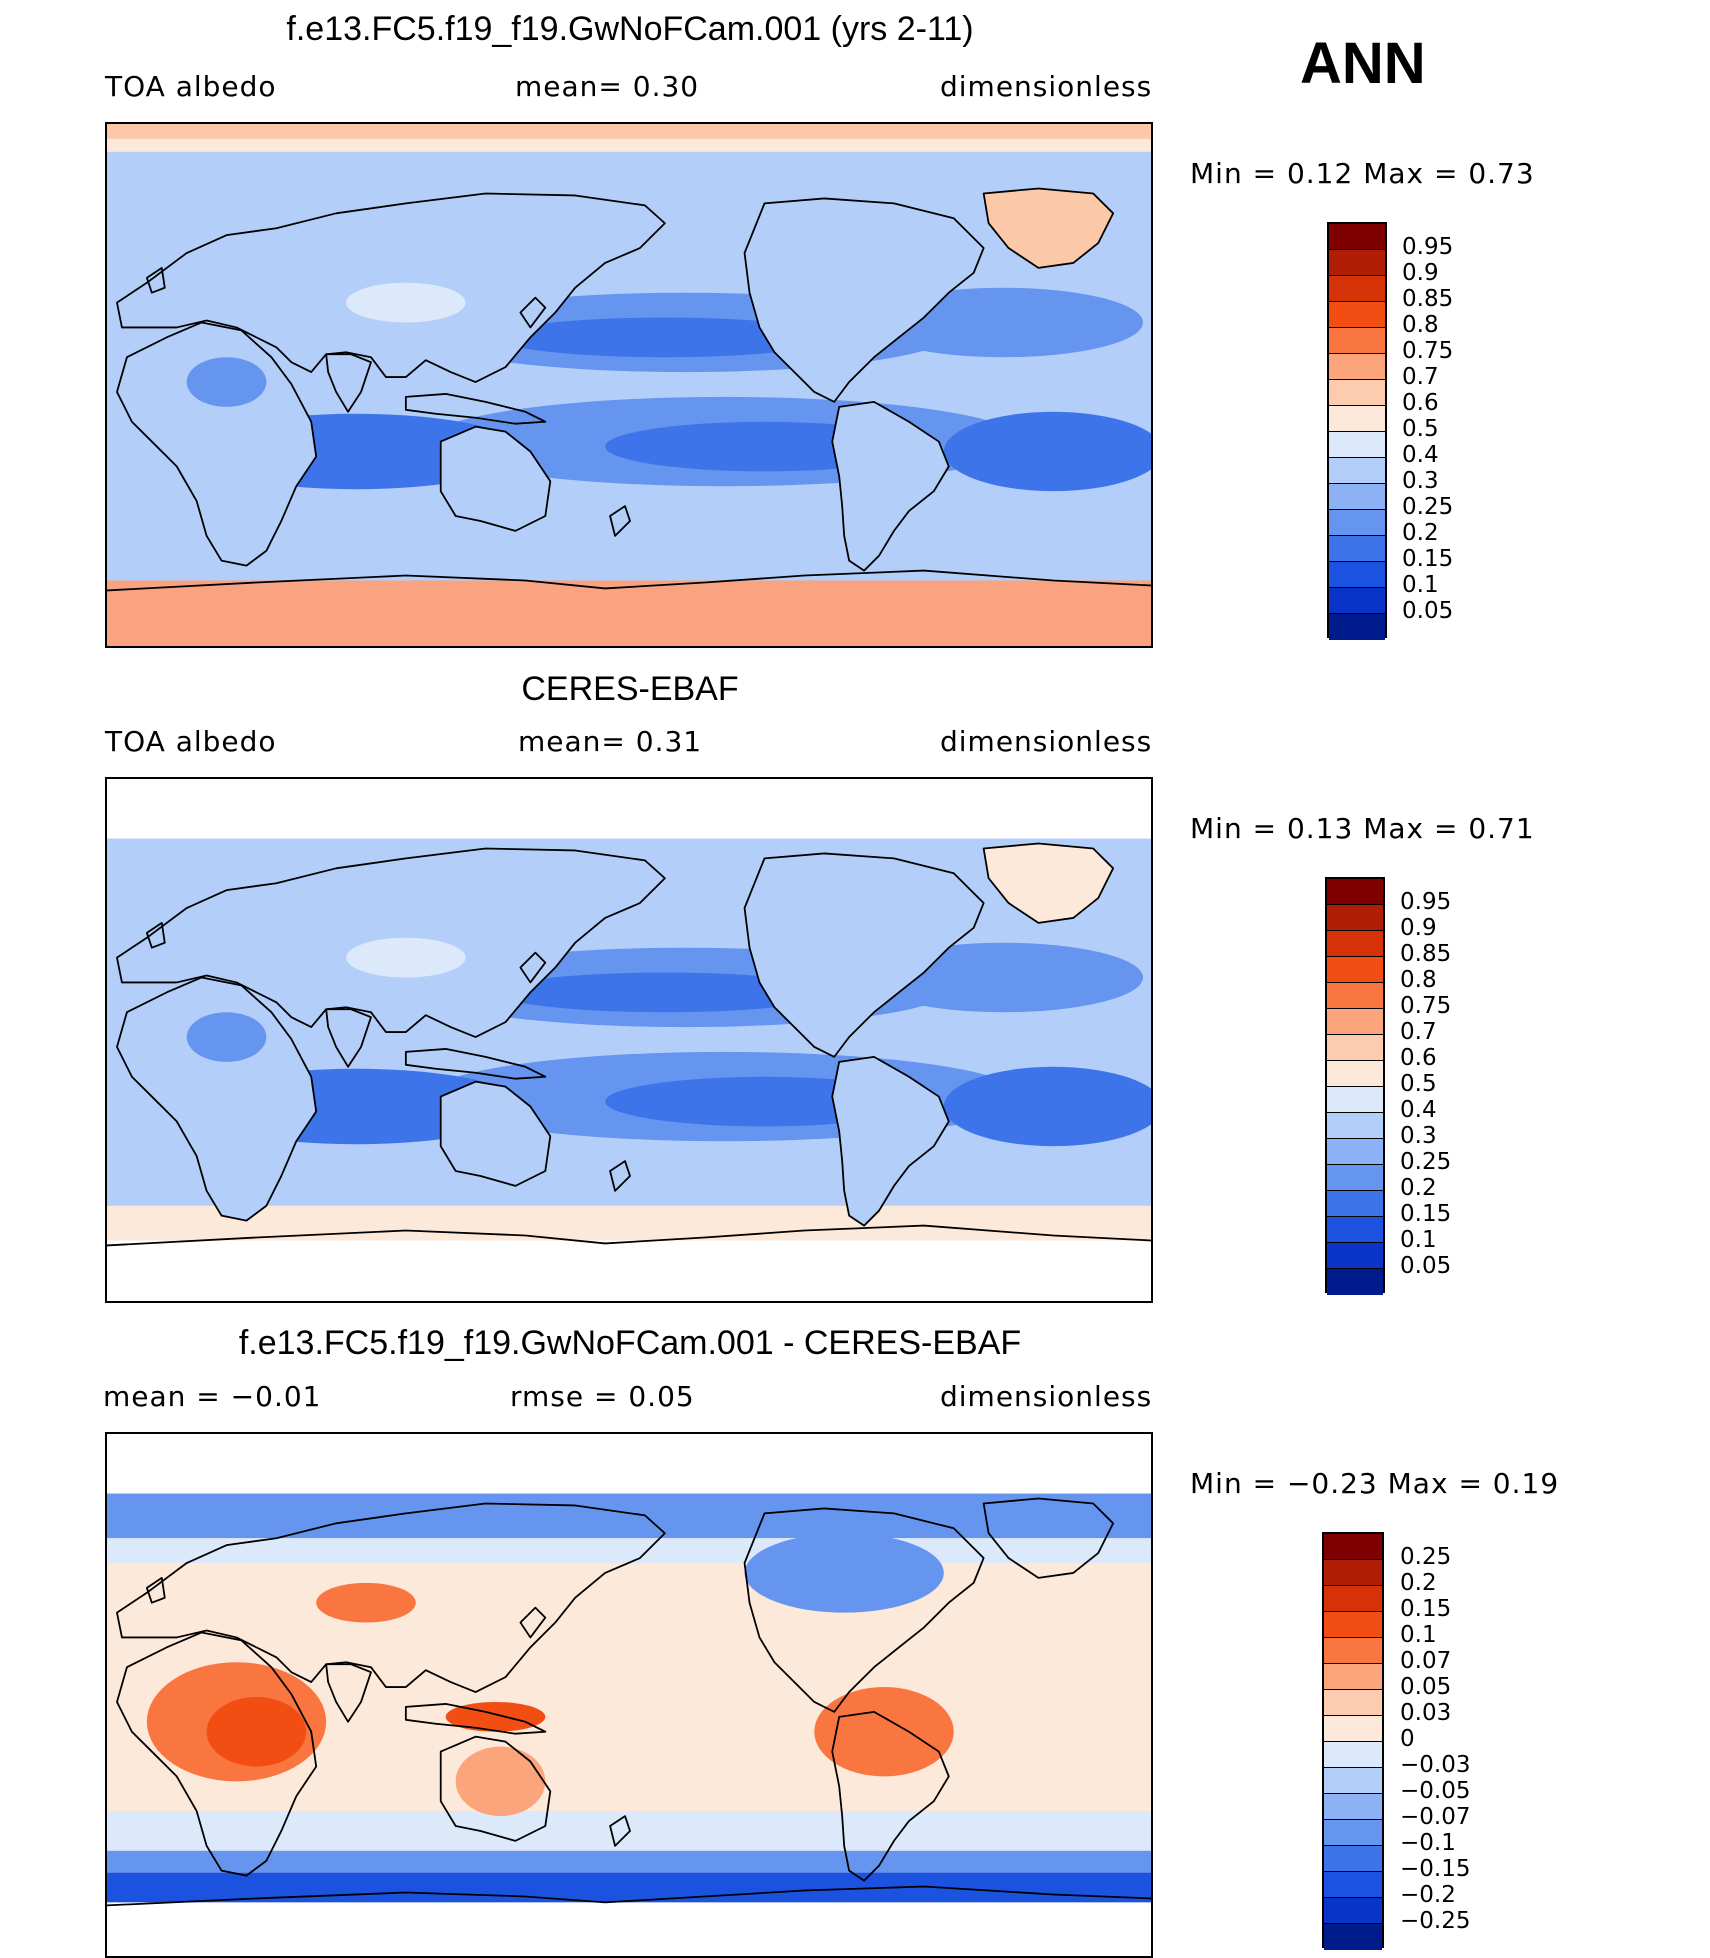 The width and height of the screenshot is (1710, 1958). I want to click on land-fill-africa, so click(216, 444).